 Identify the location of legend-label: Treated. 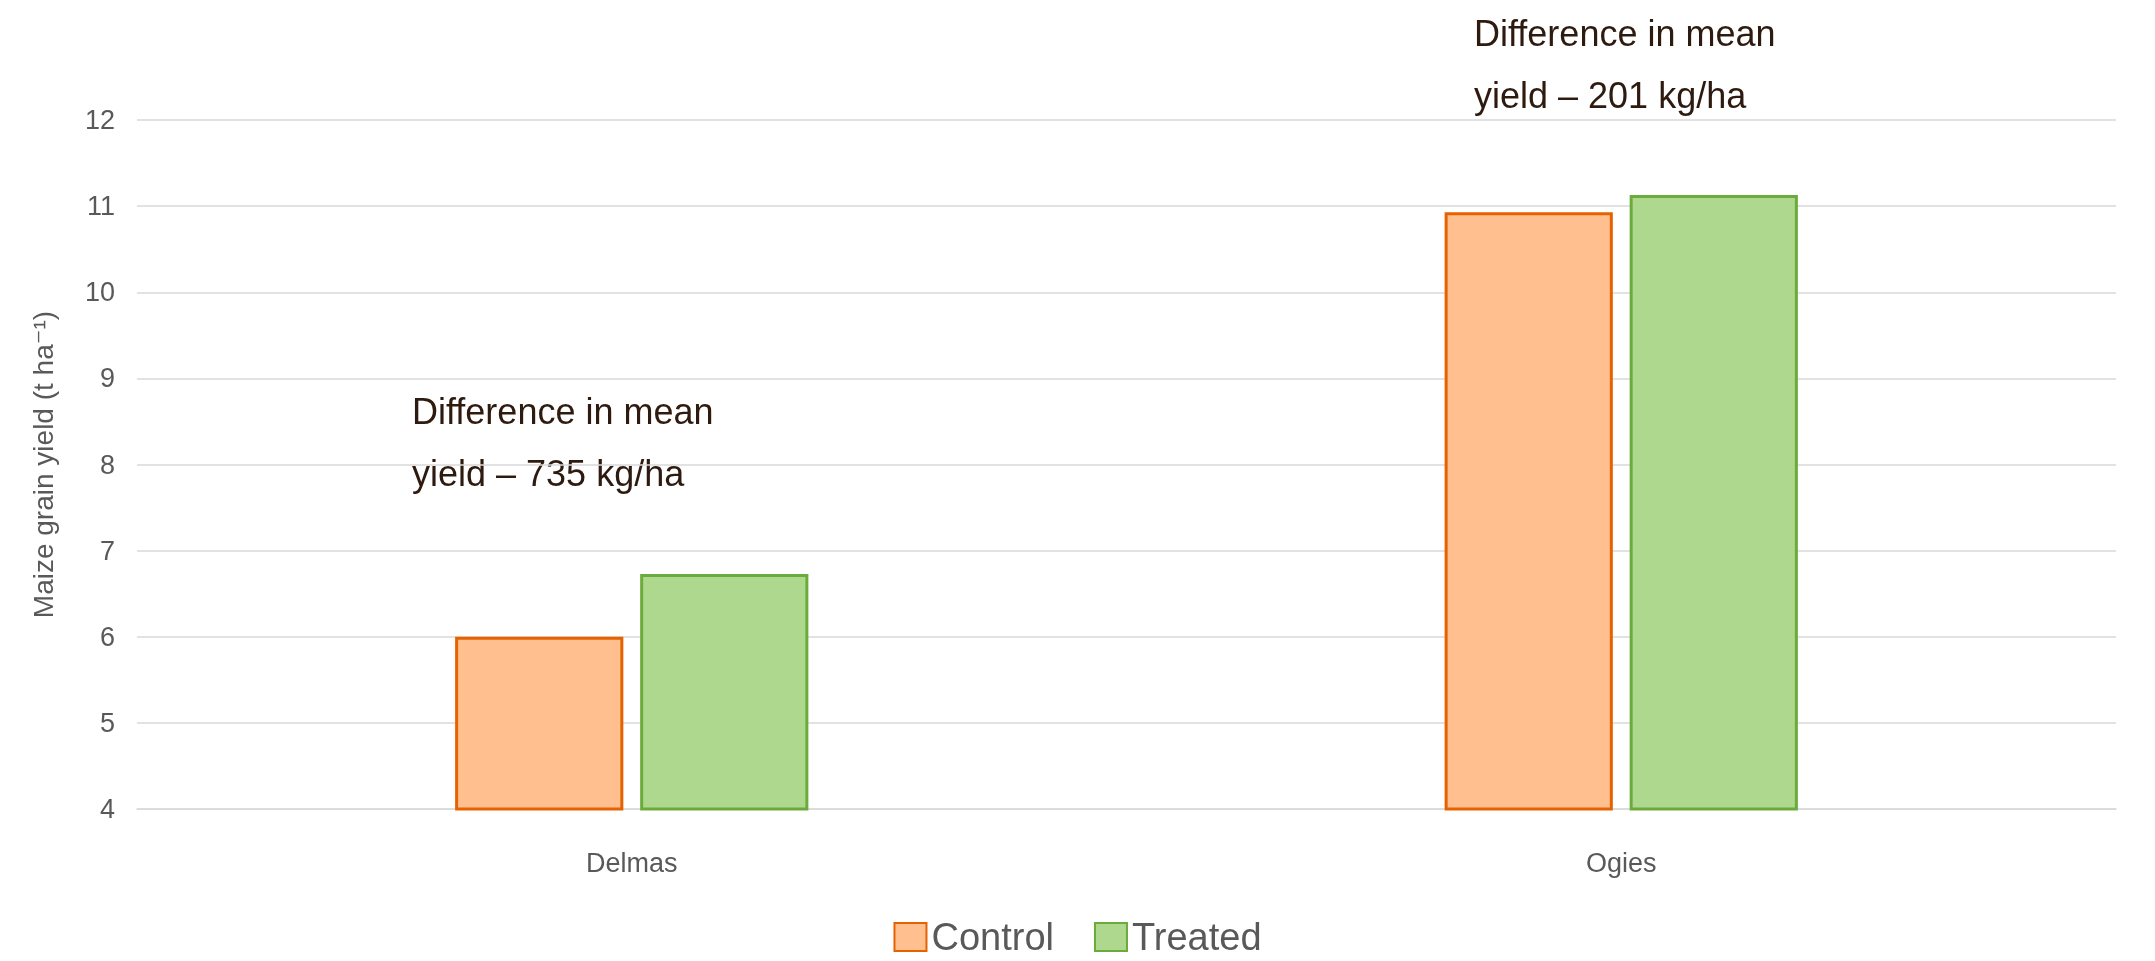
(1196, 937).